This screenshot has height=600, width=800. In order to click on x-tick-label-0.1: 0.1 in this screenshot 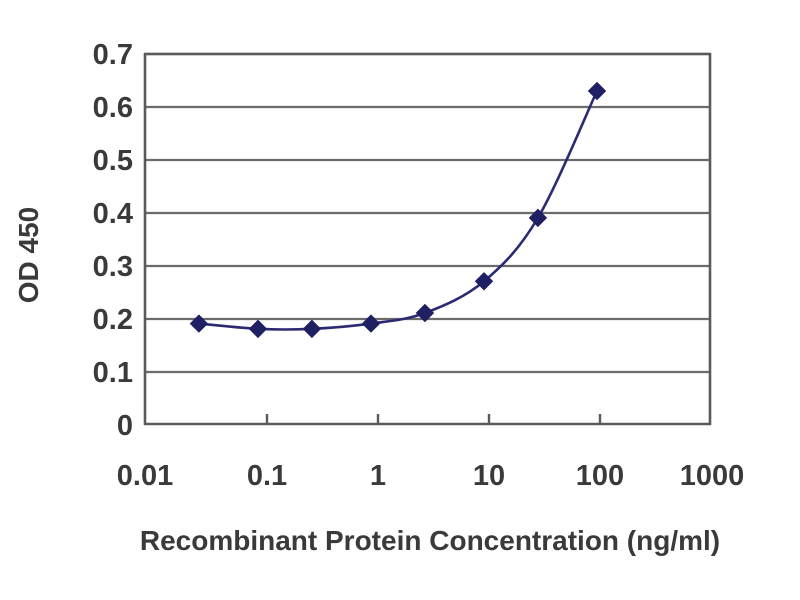, I will do `click(267, 476)`.